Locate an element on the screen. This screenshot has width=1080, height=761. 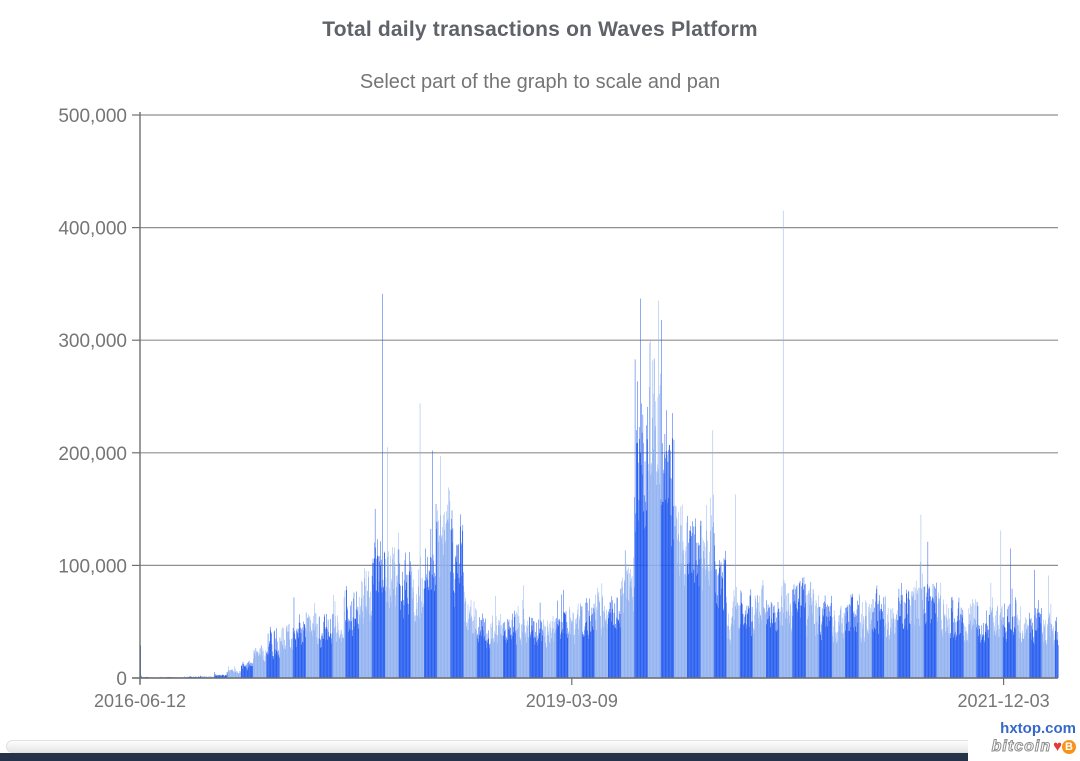
watermark: hxtop.com bitcoin ♥ B is located at coordinates (1024, 740).